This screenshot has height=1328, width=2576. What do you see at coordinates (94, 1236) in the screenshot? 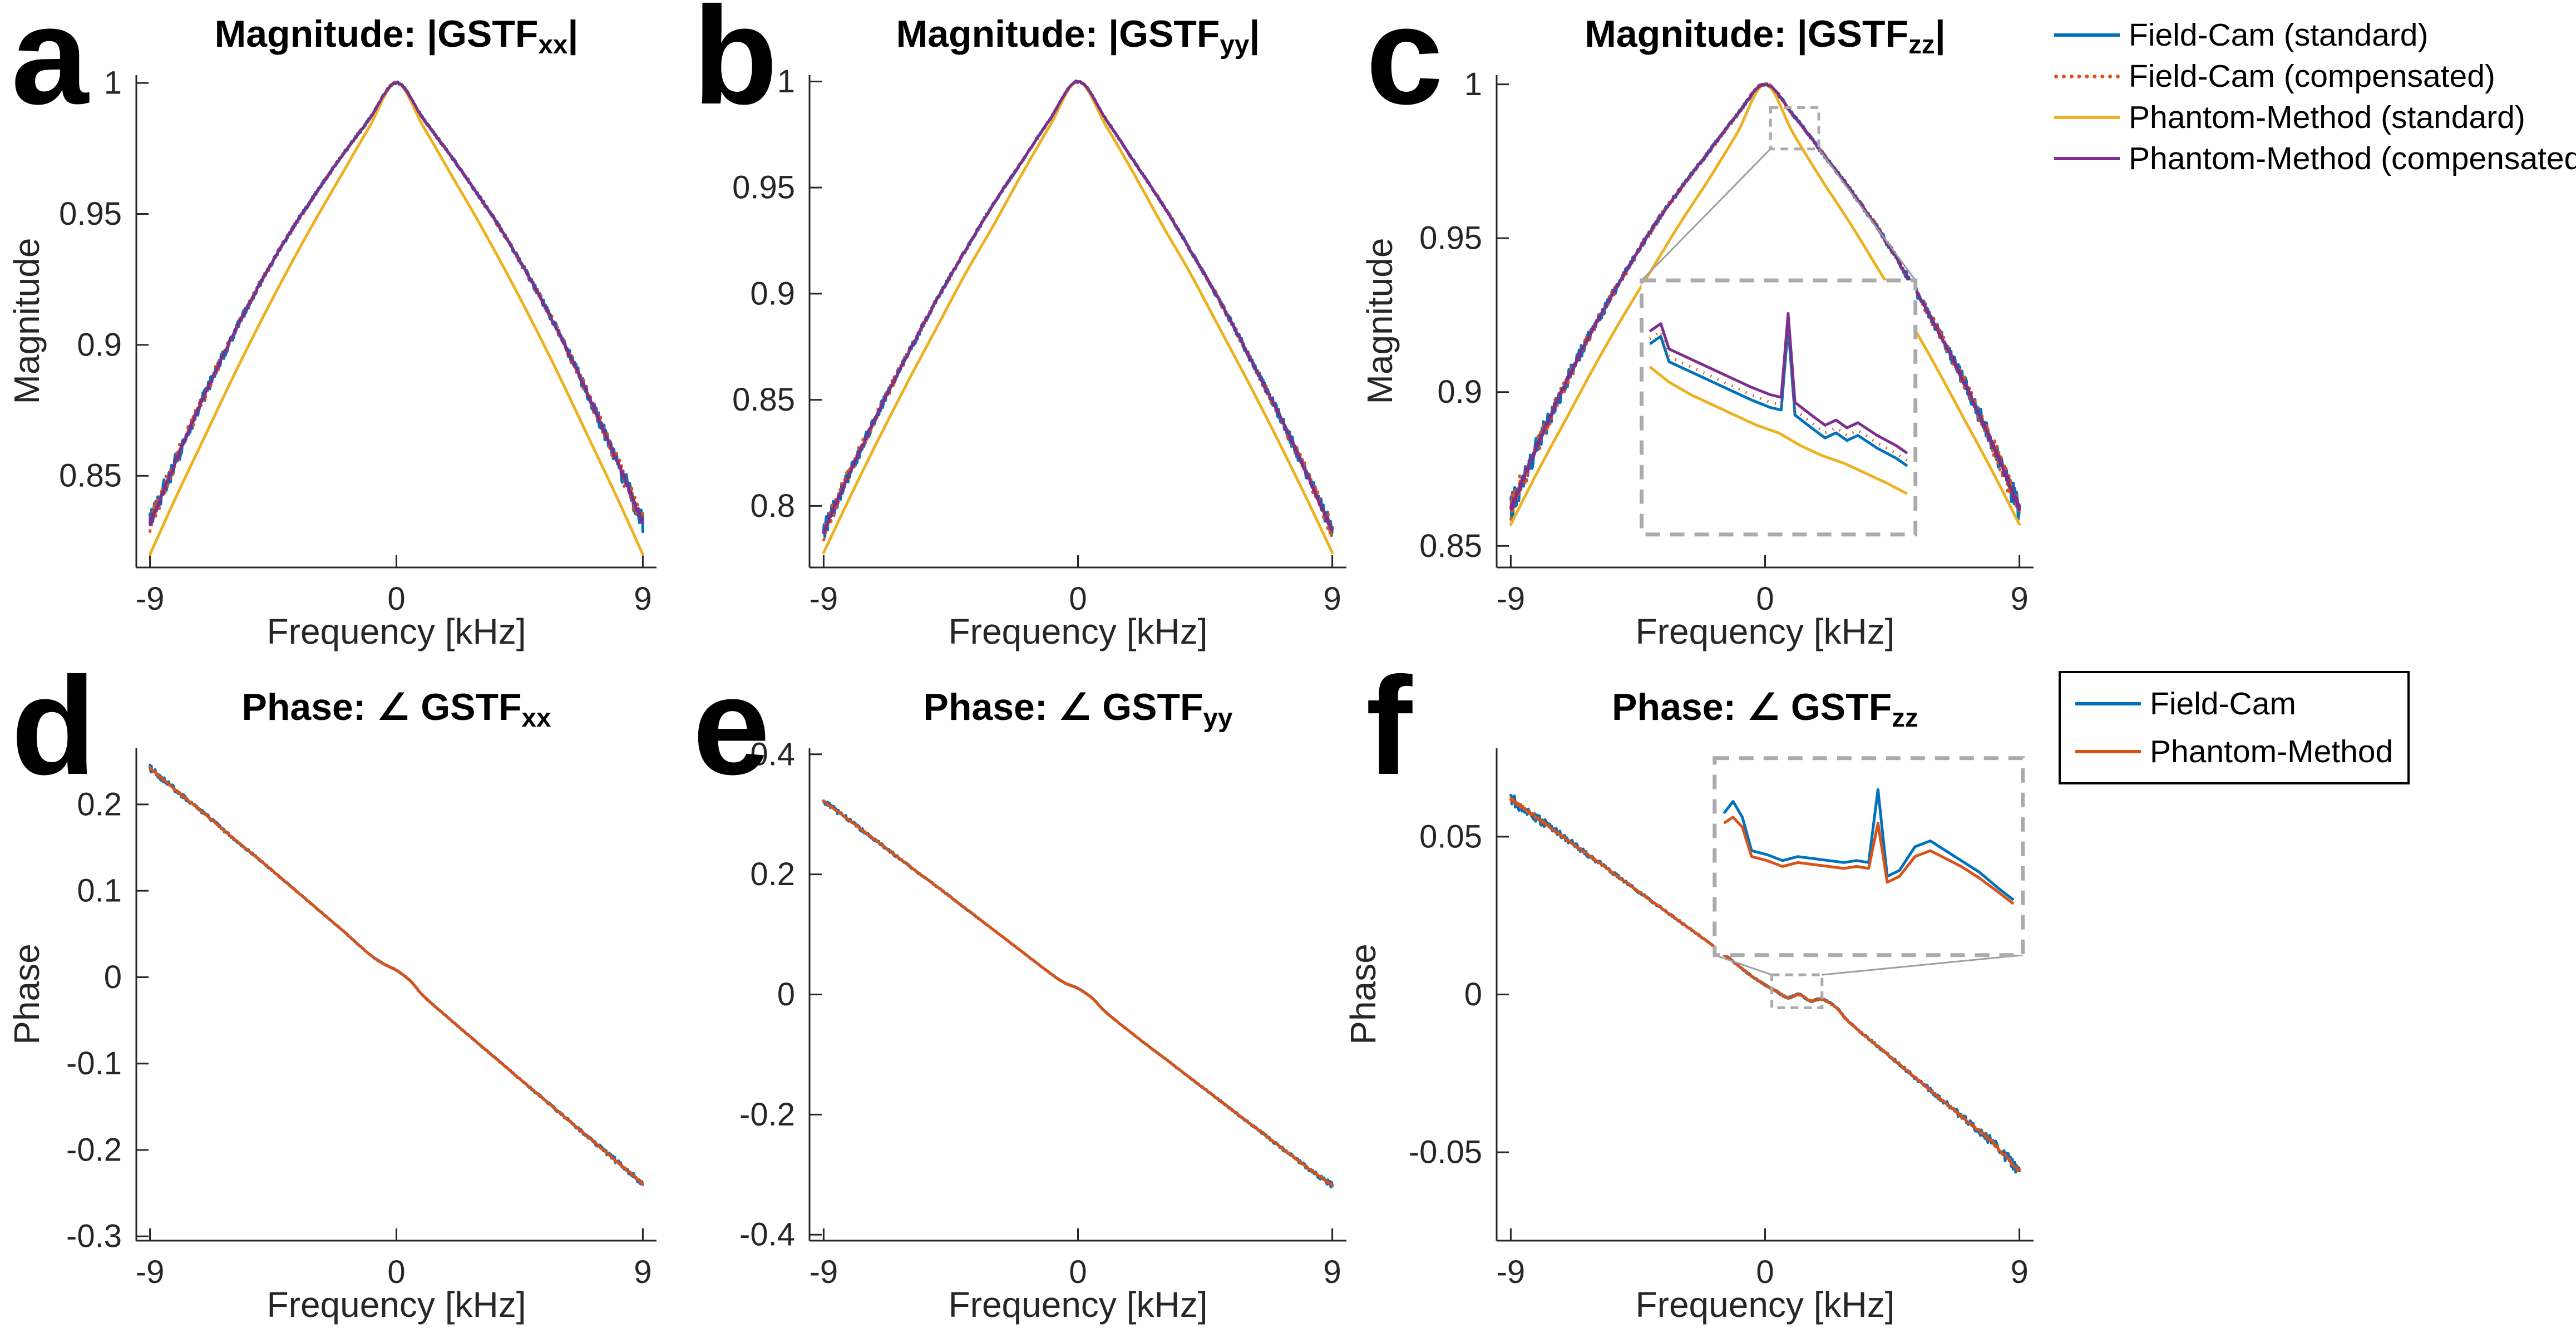
I see `y-tick-label: -0.3` at bounding box center [94, 1236].